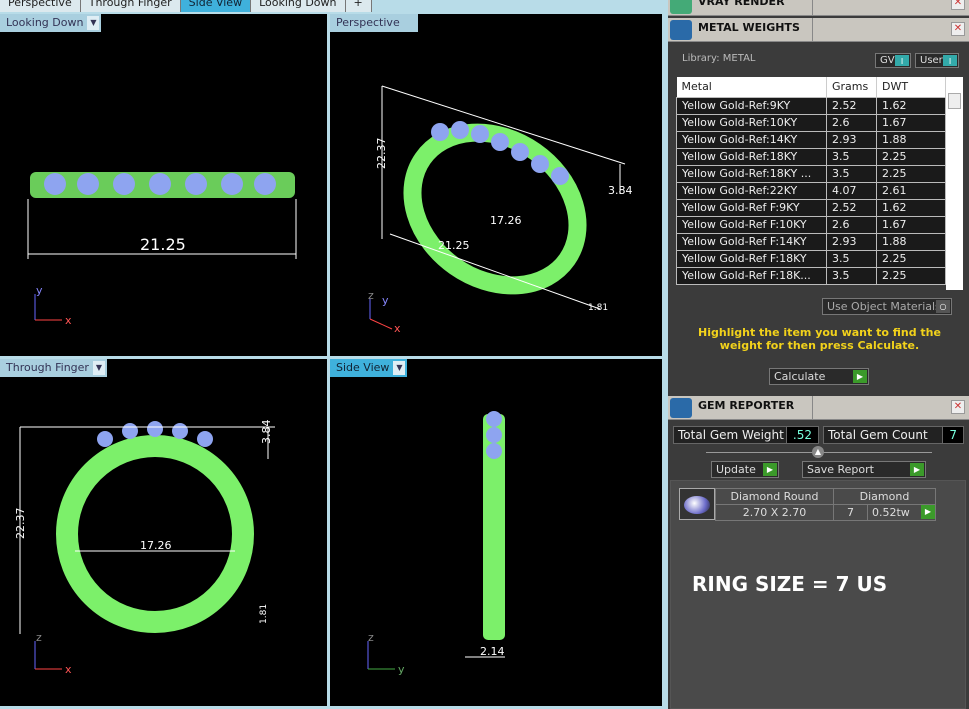 The height and width of the screenshot is (709, 969). What do you see at coordinates (298, 6) in the screenshot?
I see `tab-looking-down: Looking Down` at bounding box center [298, 6].